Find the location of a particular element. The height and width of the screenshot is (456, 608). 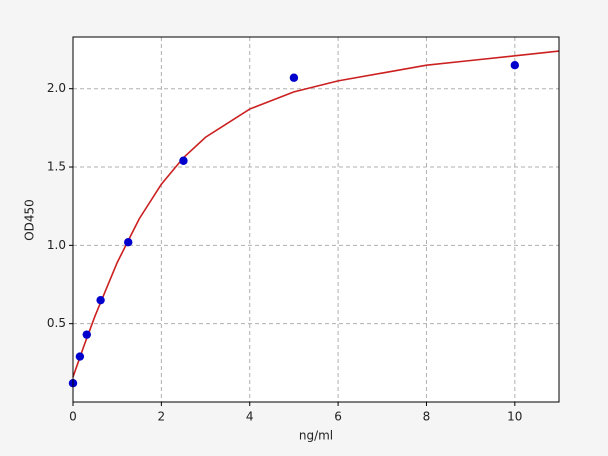

x-tick-label: 10 is located at coordinates (514, 417).